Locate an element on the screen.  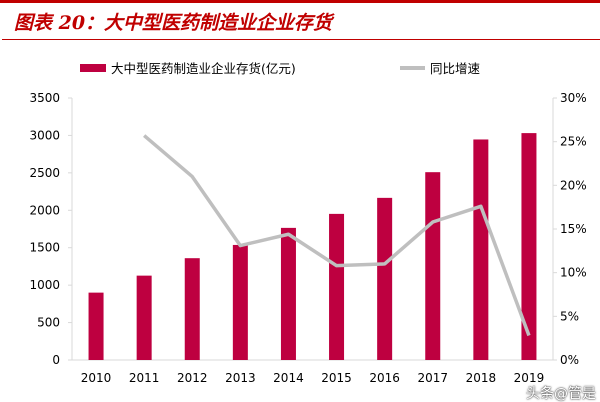
bar-2014 is located at coordinates (288, 293).